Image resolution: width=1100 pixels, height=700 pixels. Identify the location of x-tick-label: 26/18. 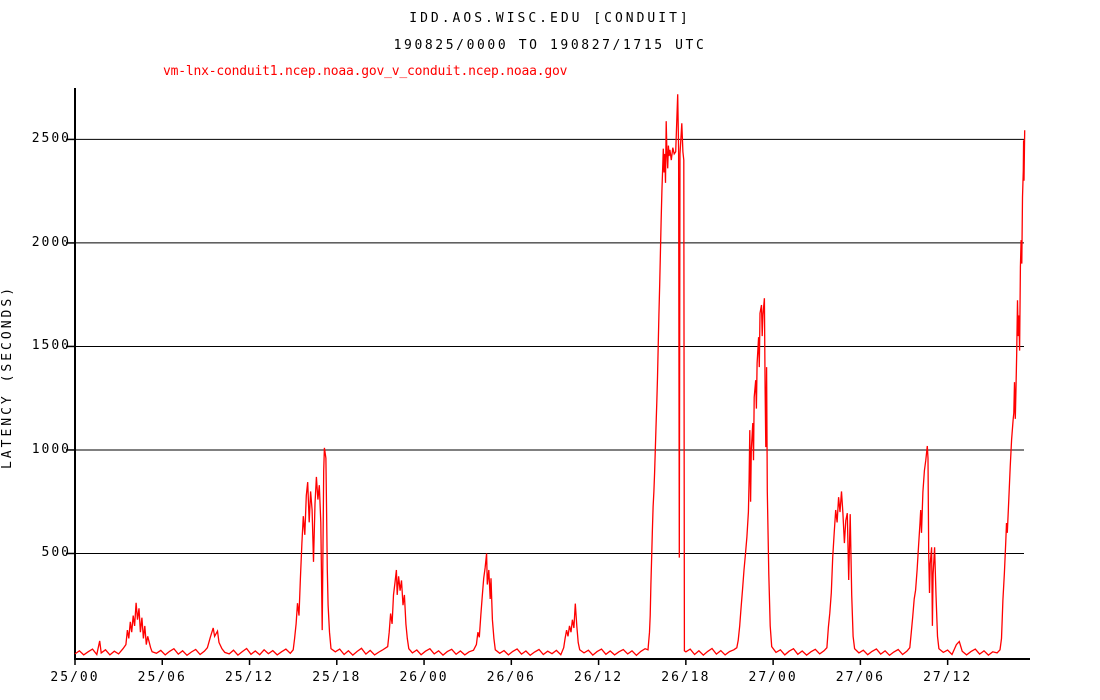
(686, 677).